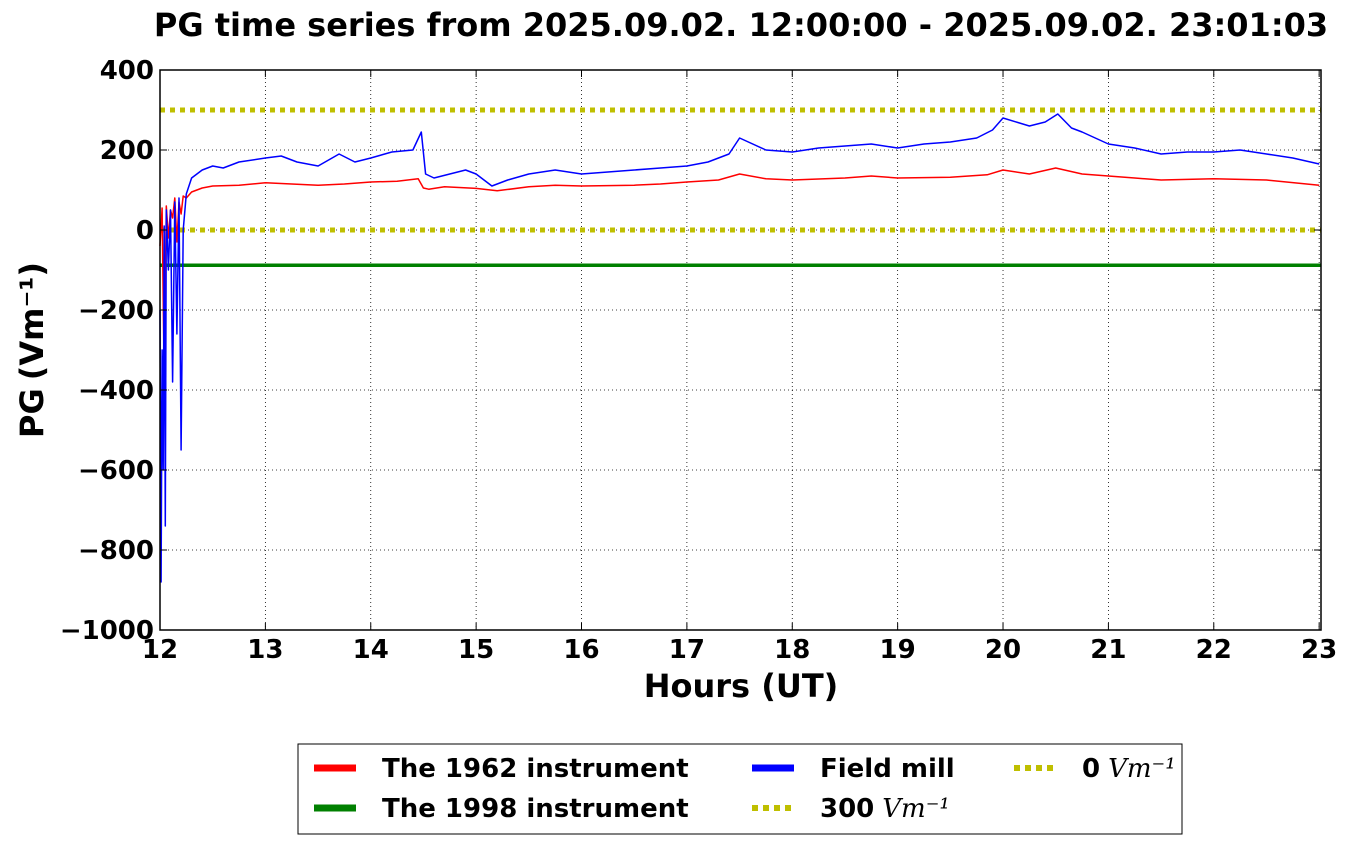 This screenshot has width=1360, height=849. What do you see at coordinates (127, 71) in the screenshot?
I see `y-tick-label: 400` at bounding box center [127, 71].